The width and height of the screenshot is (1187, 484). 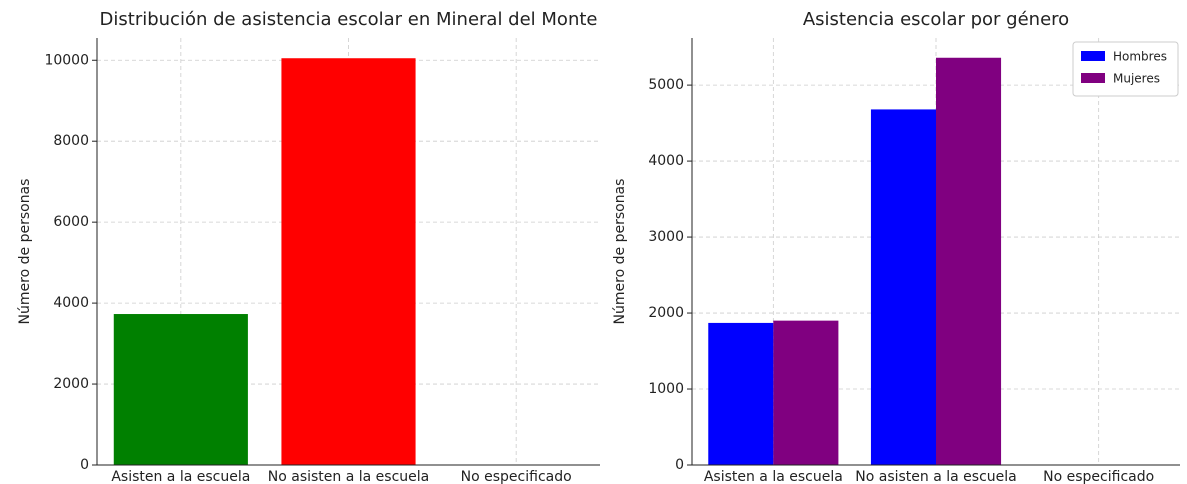 I want to click on y-tick-label: 10000, so click(x=66, y=60).